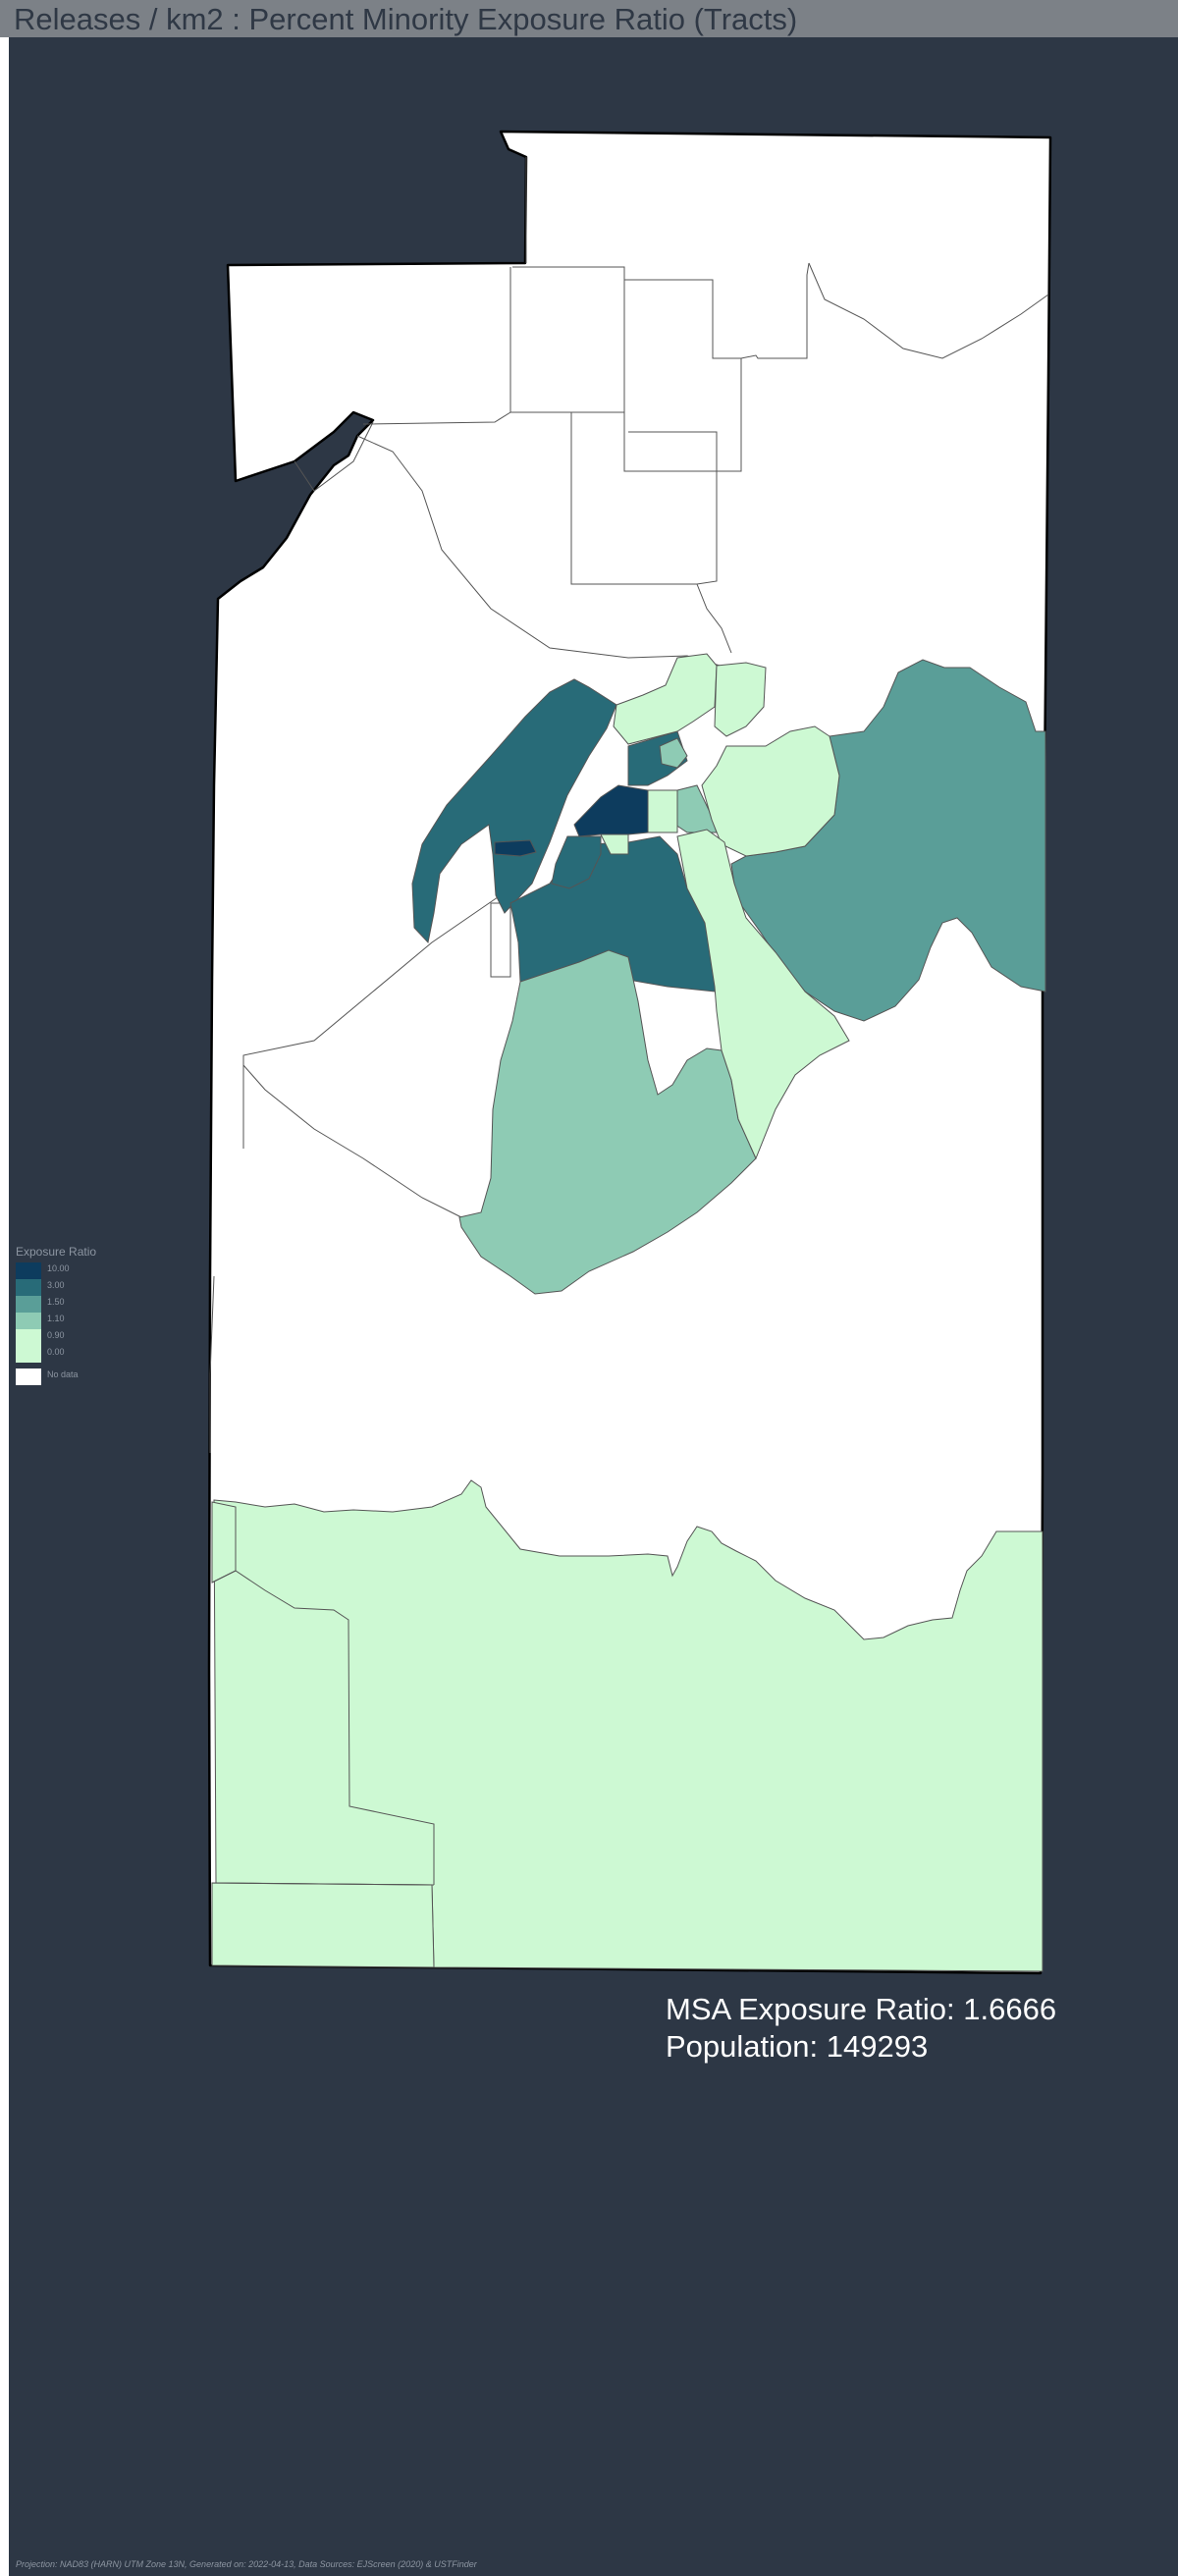 The height and width of the screenshot is (2576, 1178). Describe the element at coordinates (84, 1287) in the screenshot. I see `legend-item-3-00: 3.00` at that location.